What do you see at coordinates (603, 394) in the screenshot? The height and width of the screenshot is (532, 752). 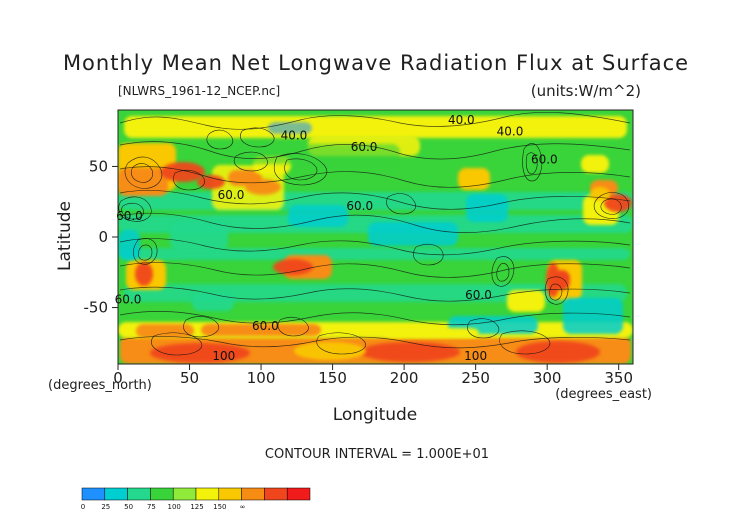 I see `x-axis-note: (degrees_east)` at bounding box center [603, 394].